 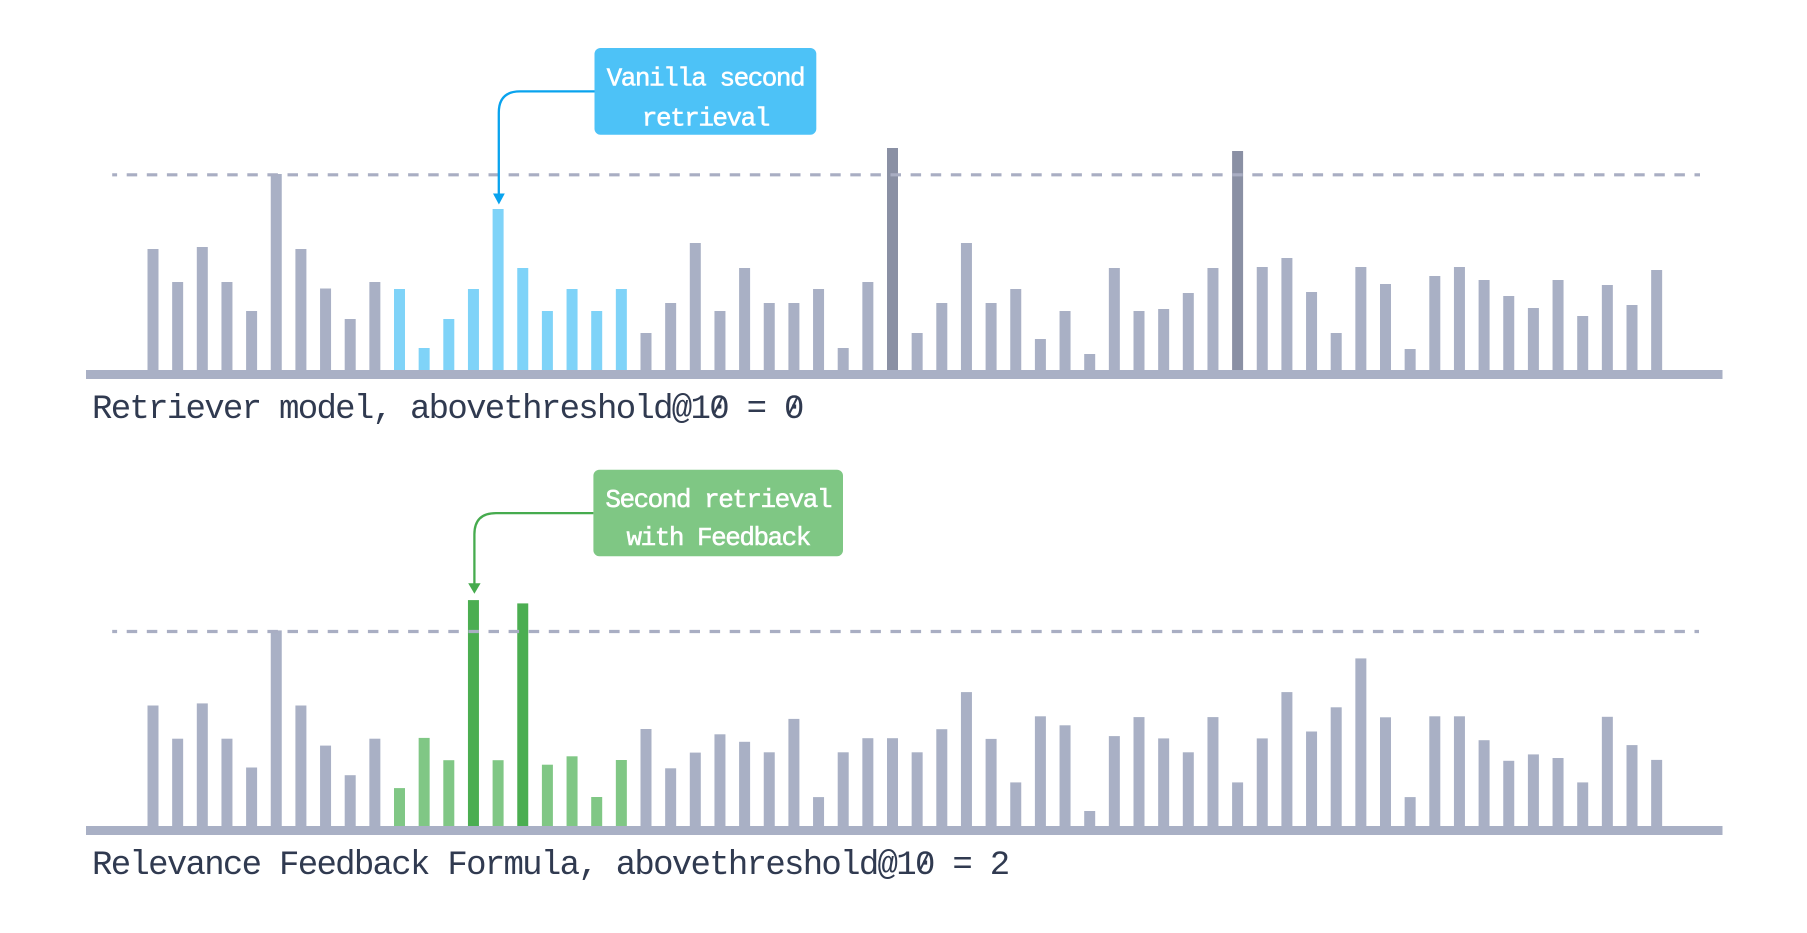 I want to click on svg-text:Retriever model, abovethreshol: Retriever model, abovethreshold@10 = 0, so click(x=447, y=410).